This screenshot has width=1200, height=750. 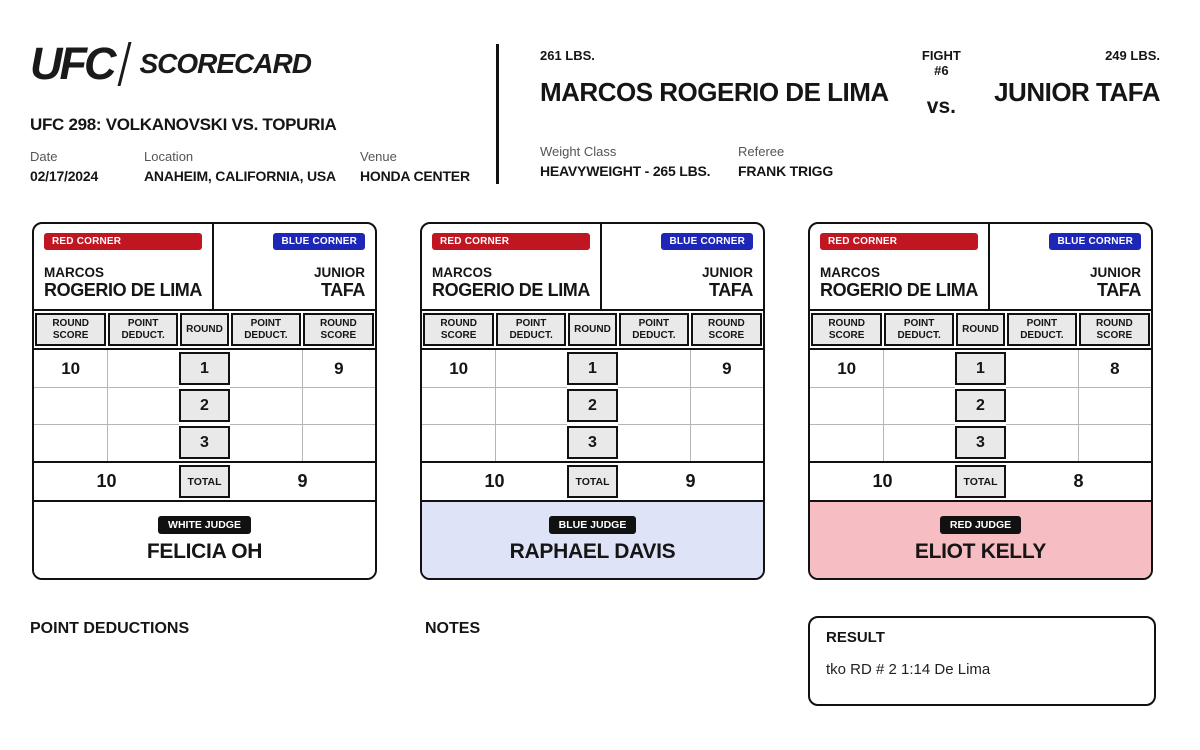 I want to click on round-number: 3, so click(x=592, y=442).